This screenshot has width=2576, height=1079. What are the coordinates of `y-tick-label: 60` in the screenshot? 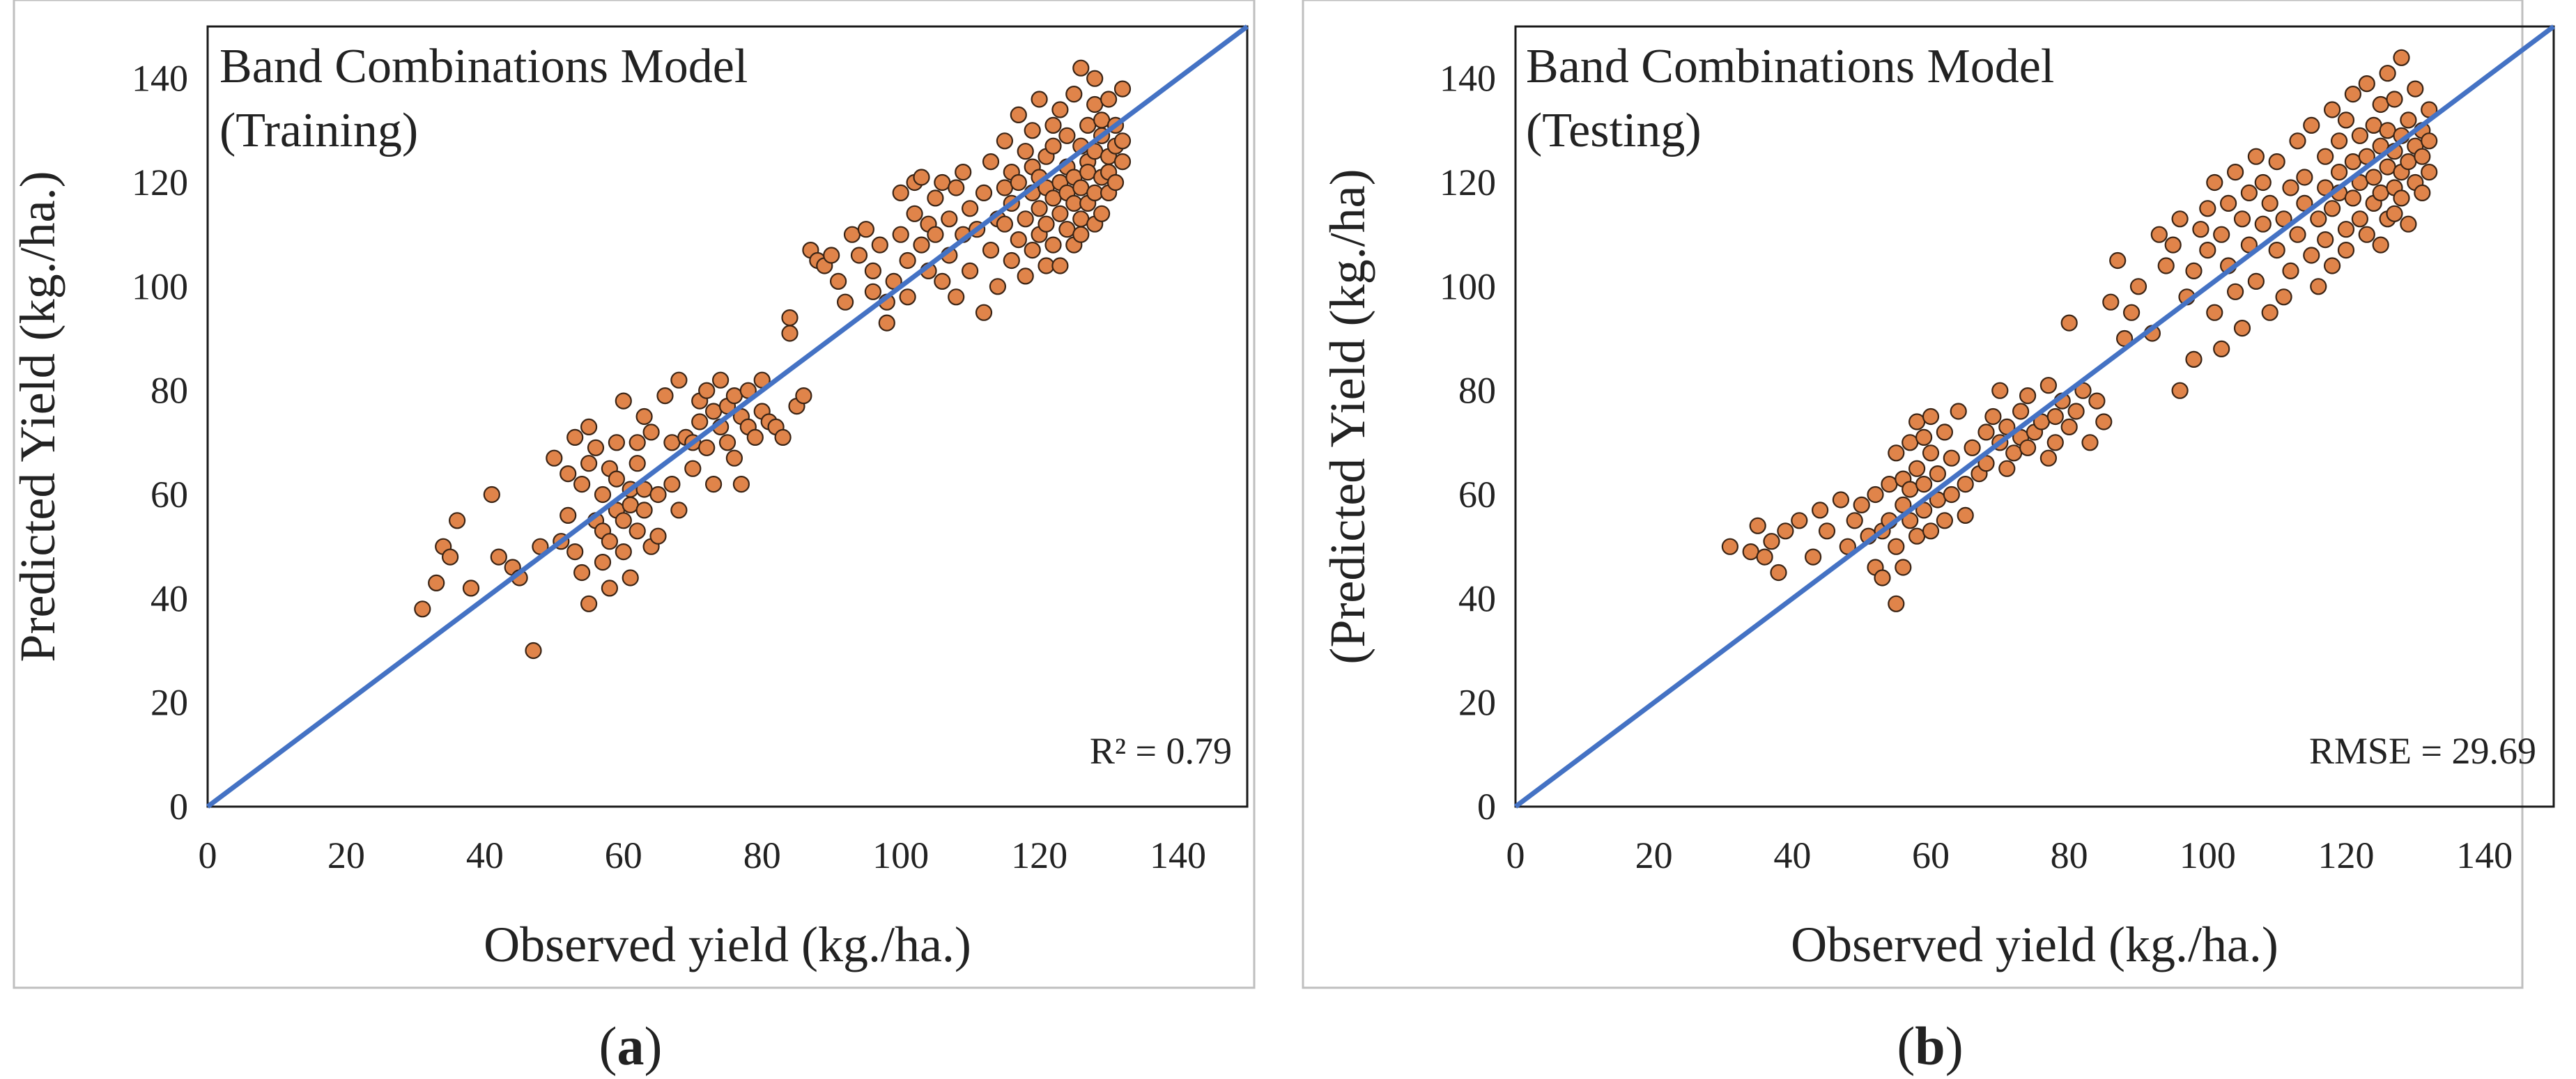 It's located at (1477, 494).